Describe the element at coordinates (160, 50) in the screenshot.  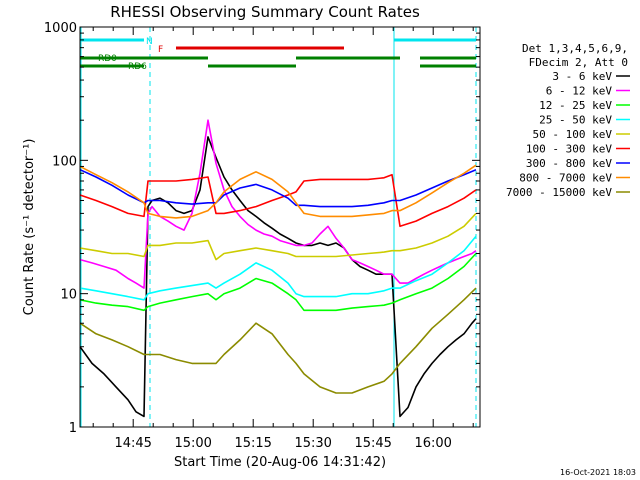
I see `flag-label-f: F` at that location.